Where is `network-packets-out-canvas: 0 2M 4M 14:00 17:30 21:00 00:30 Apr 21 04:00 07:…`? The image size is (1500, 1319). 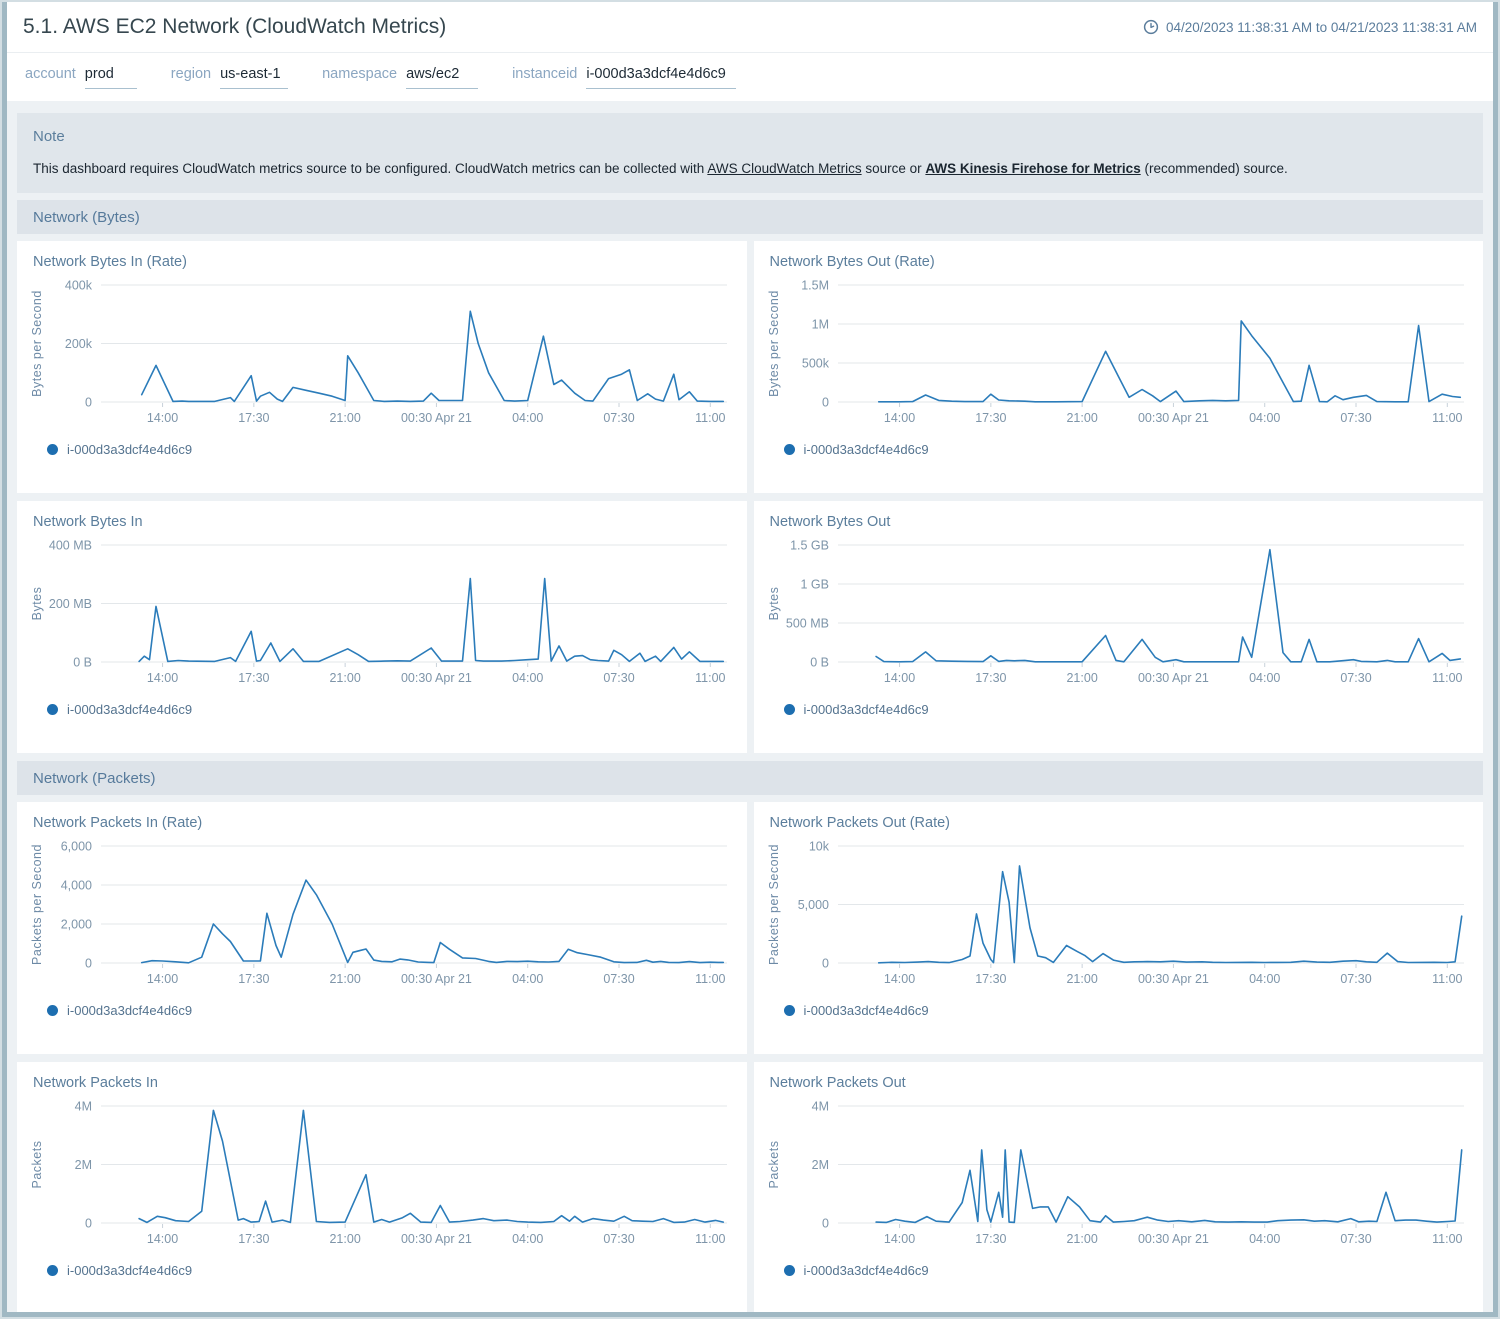 network-packets-out-canvas: 0 2M 4M 14:00 17:30 21:00 00:30 Apr 21 04:00 07:… is located at coordinates (1119, 1175).